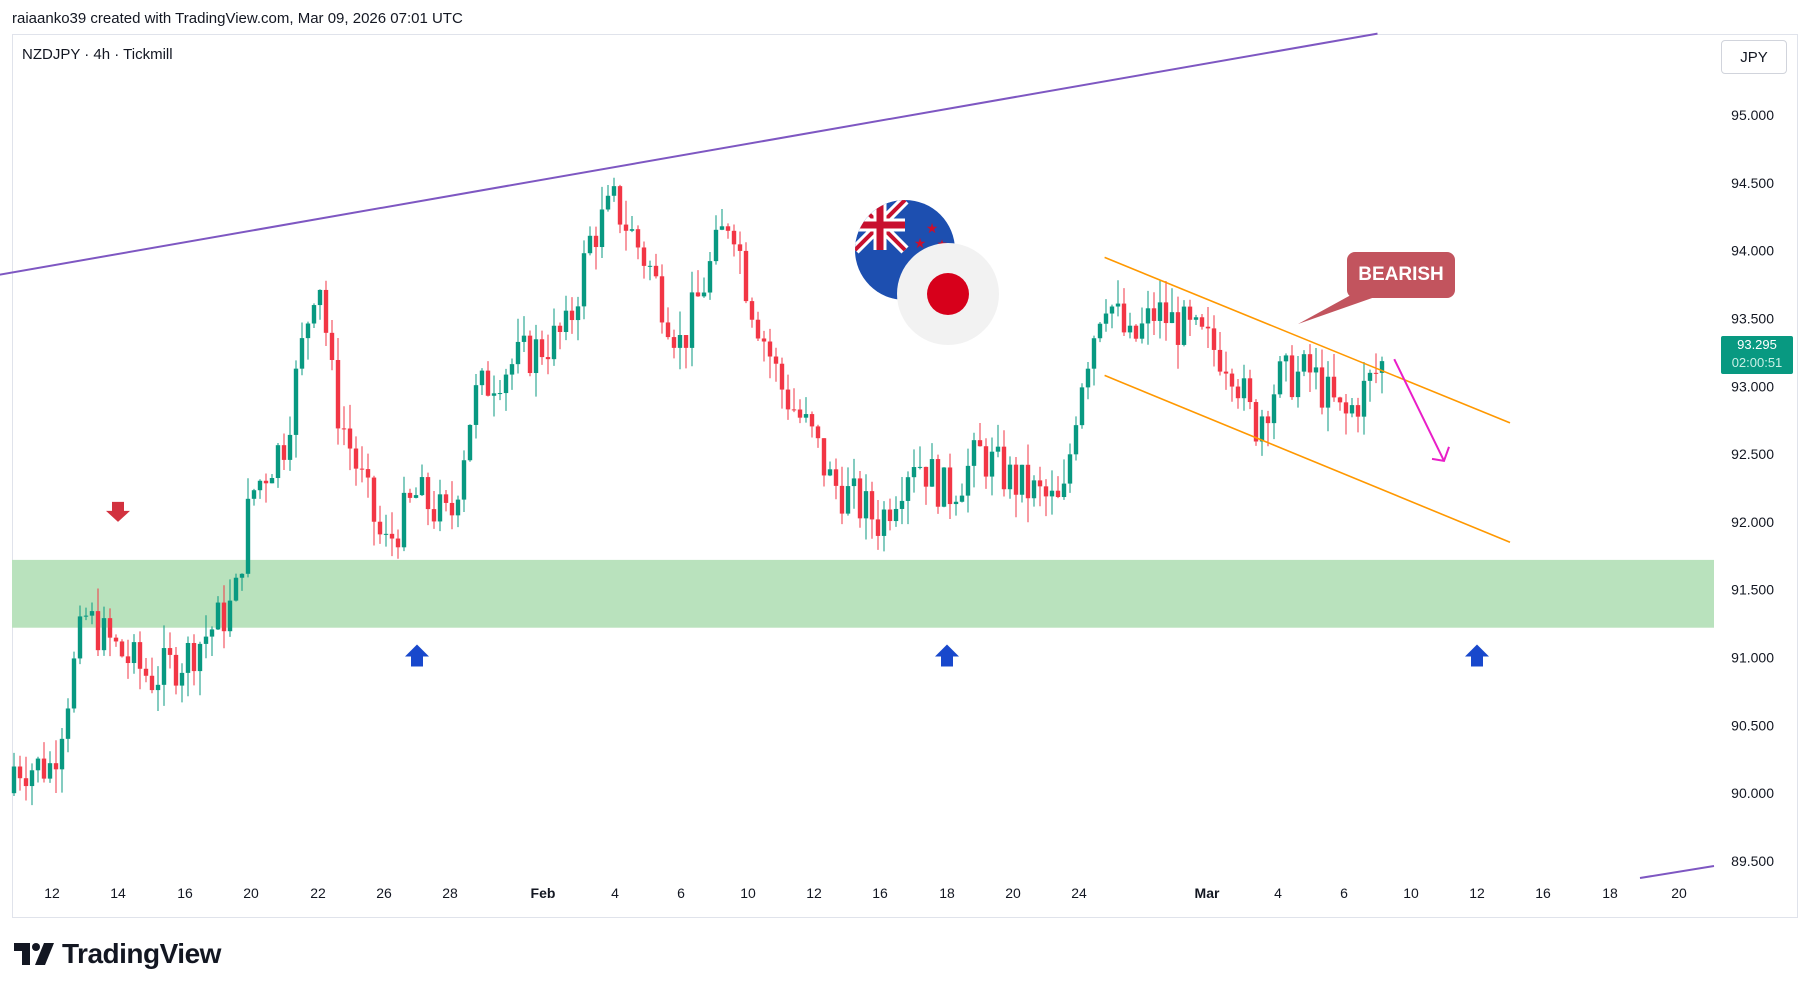 The height and width of the screenshot is (990, 1810). I want to click on time-tick-label: 24, so click(1079, 893).